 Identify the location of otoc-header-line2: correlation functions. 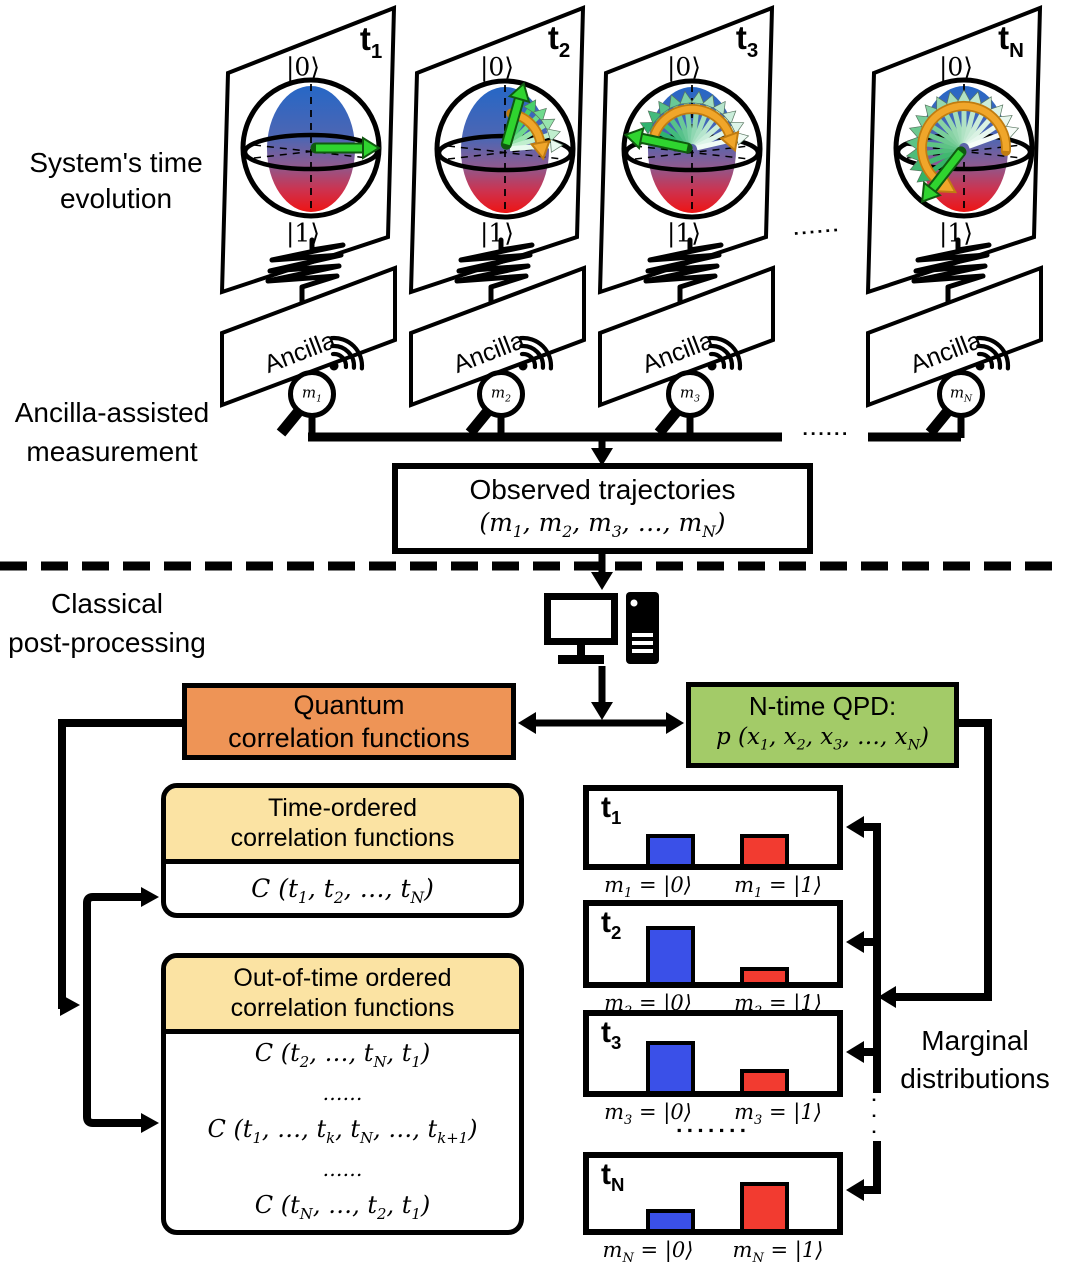
(342, 1008).